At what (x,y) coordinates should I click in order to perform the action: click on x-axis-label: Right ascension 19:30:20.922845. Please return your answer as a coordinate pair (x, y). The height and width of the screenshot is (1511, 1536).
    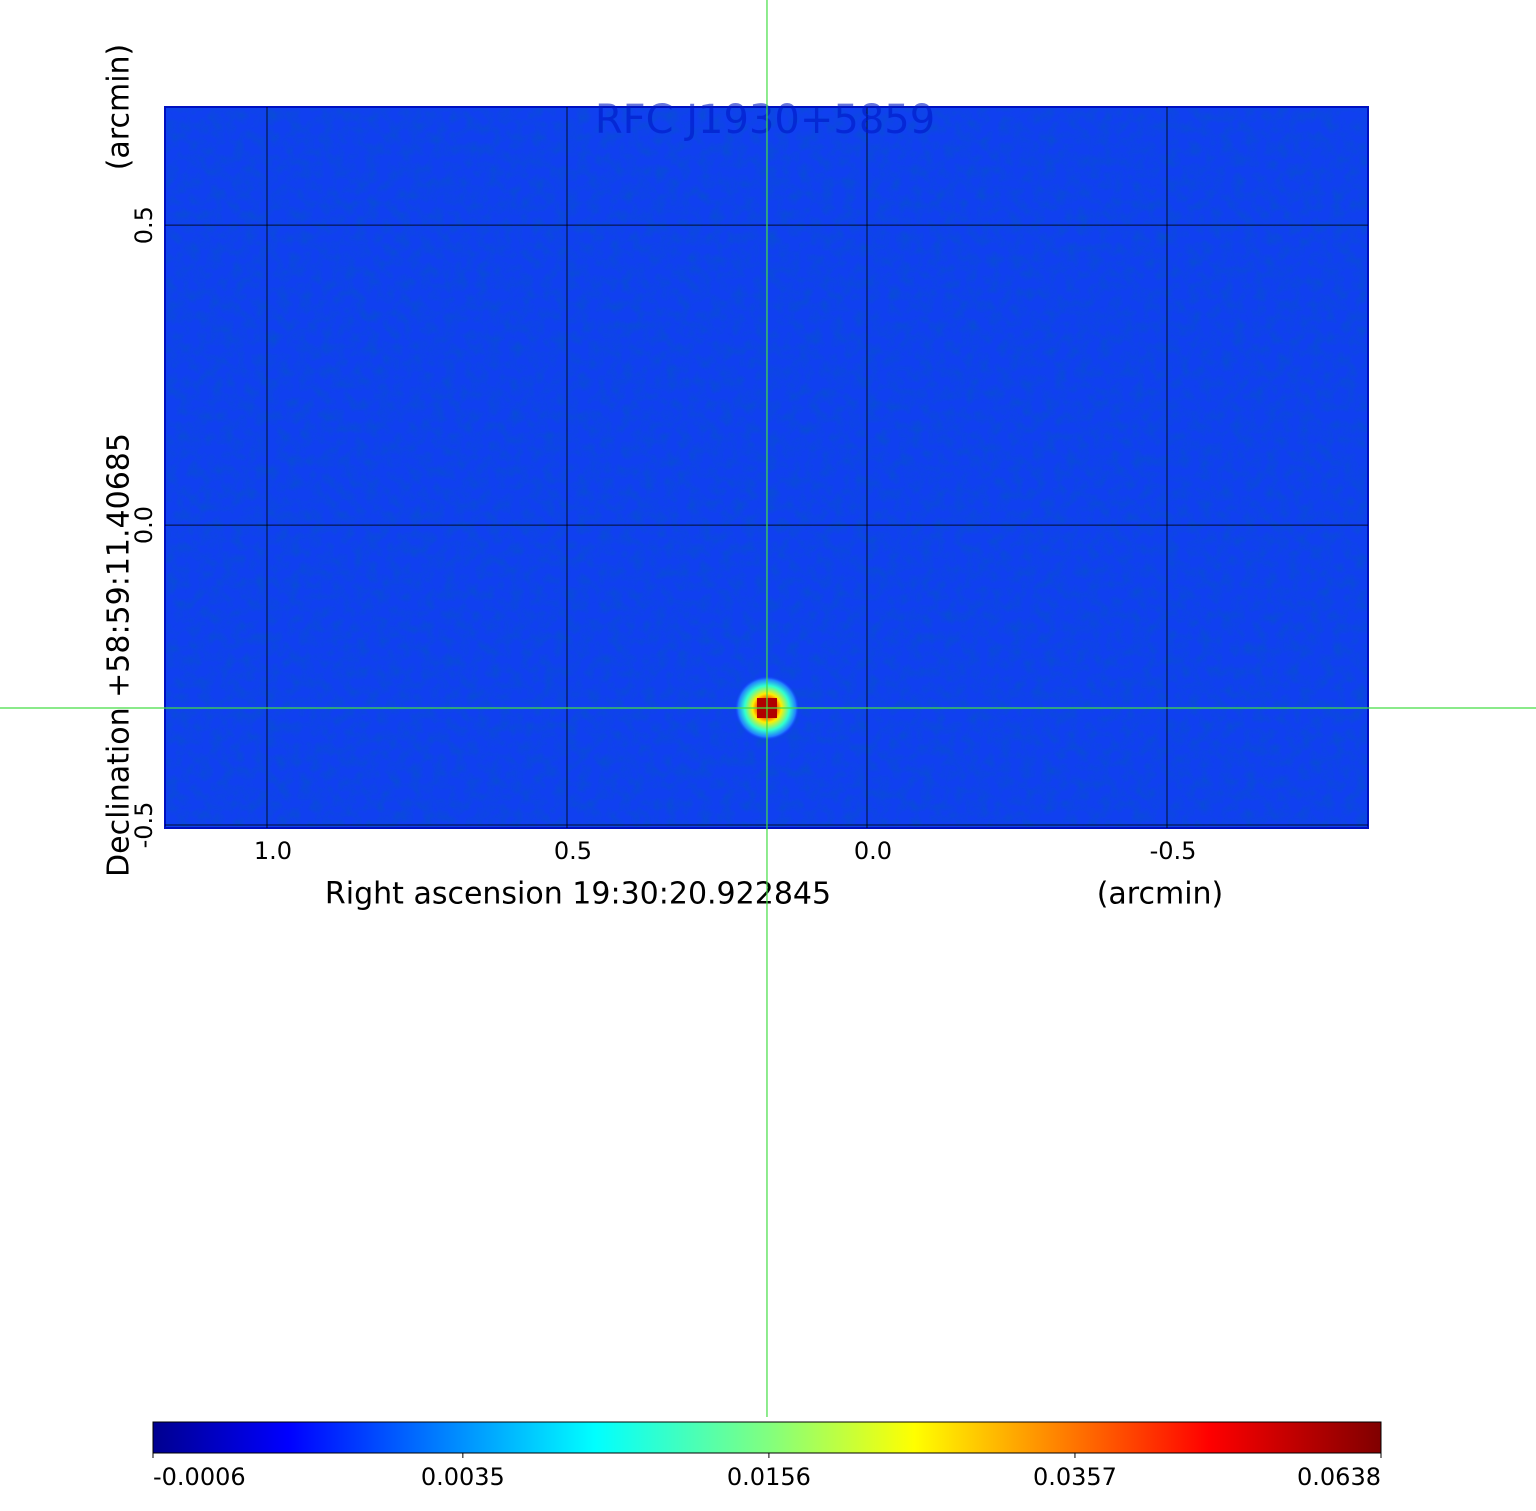
    Looking at the image, I should click on (578, 894).